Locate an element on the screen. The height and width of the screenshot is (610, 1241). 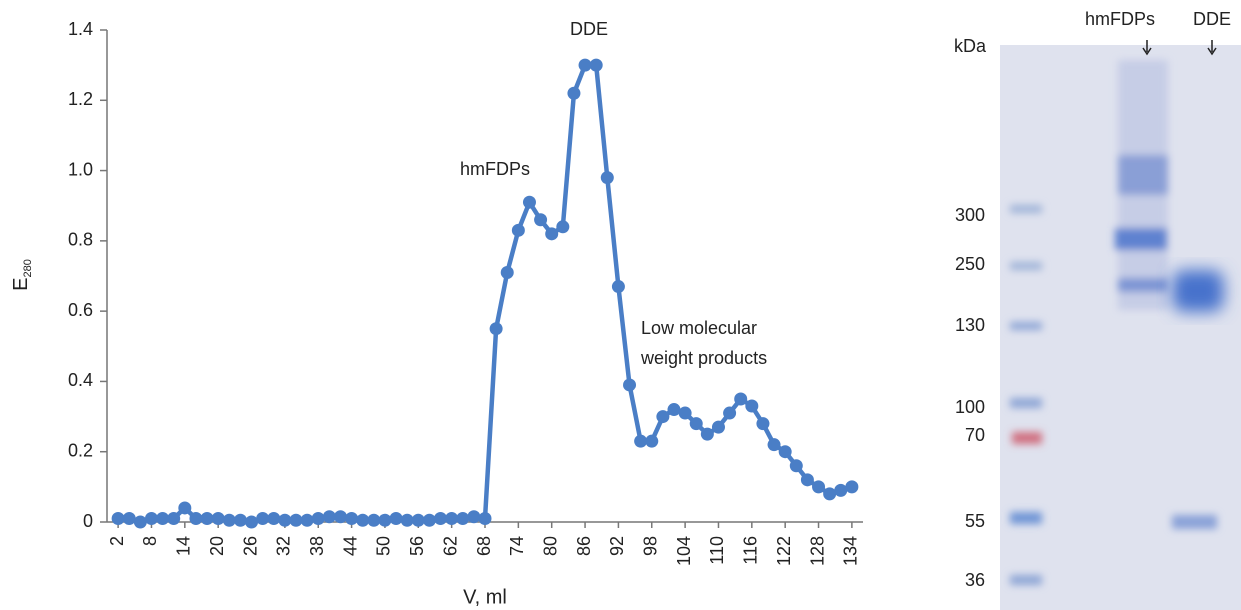
marker-label: 300 is located at coordinates (970, 215).